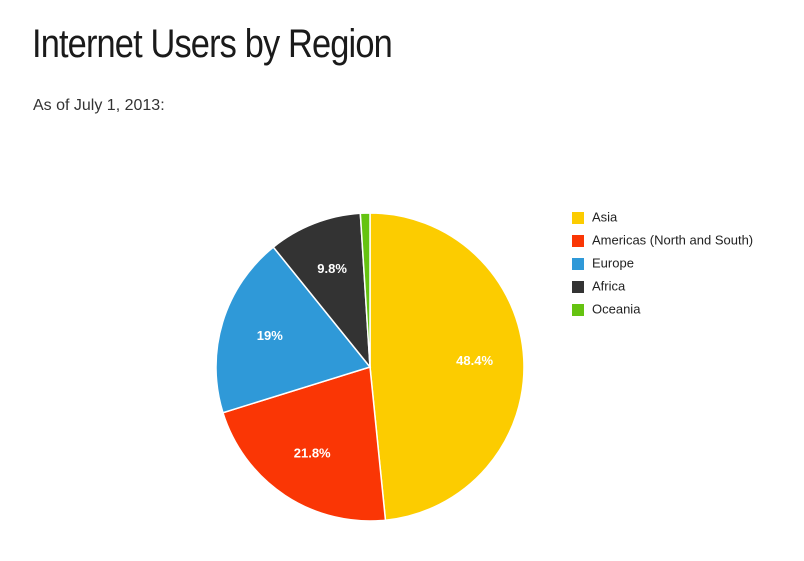 This screenshot has width=804, height=561. I want to click on legend-swatch-americas-north-and-south, so click(578, 241).